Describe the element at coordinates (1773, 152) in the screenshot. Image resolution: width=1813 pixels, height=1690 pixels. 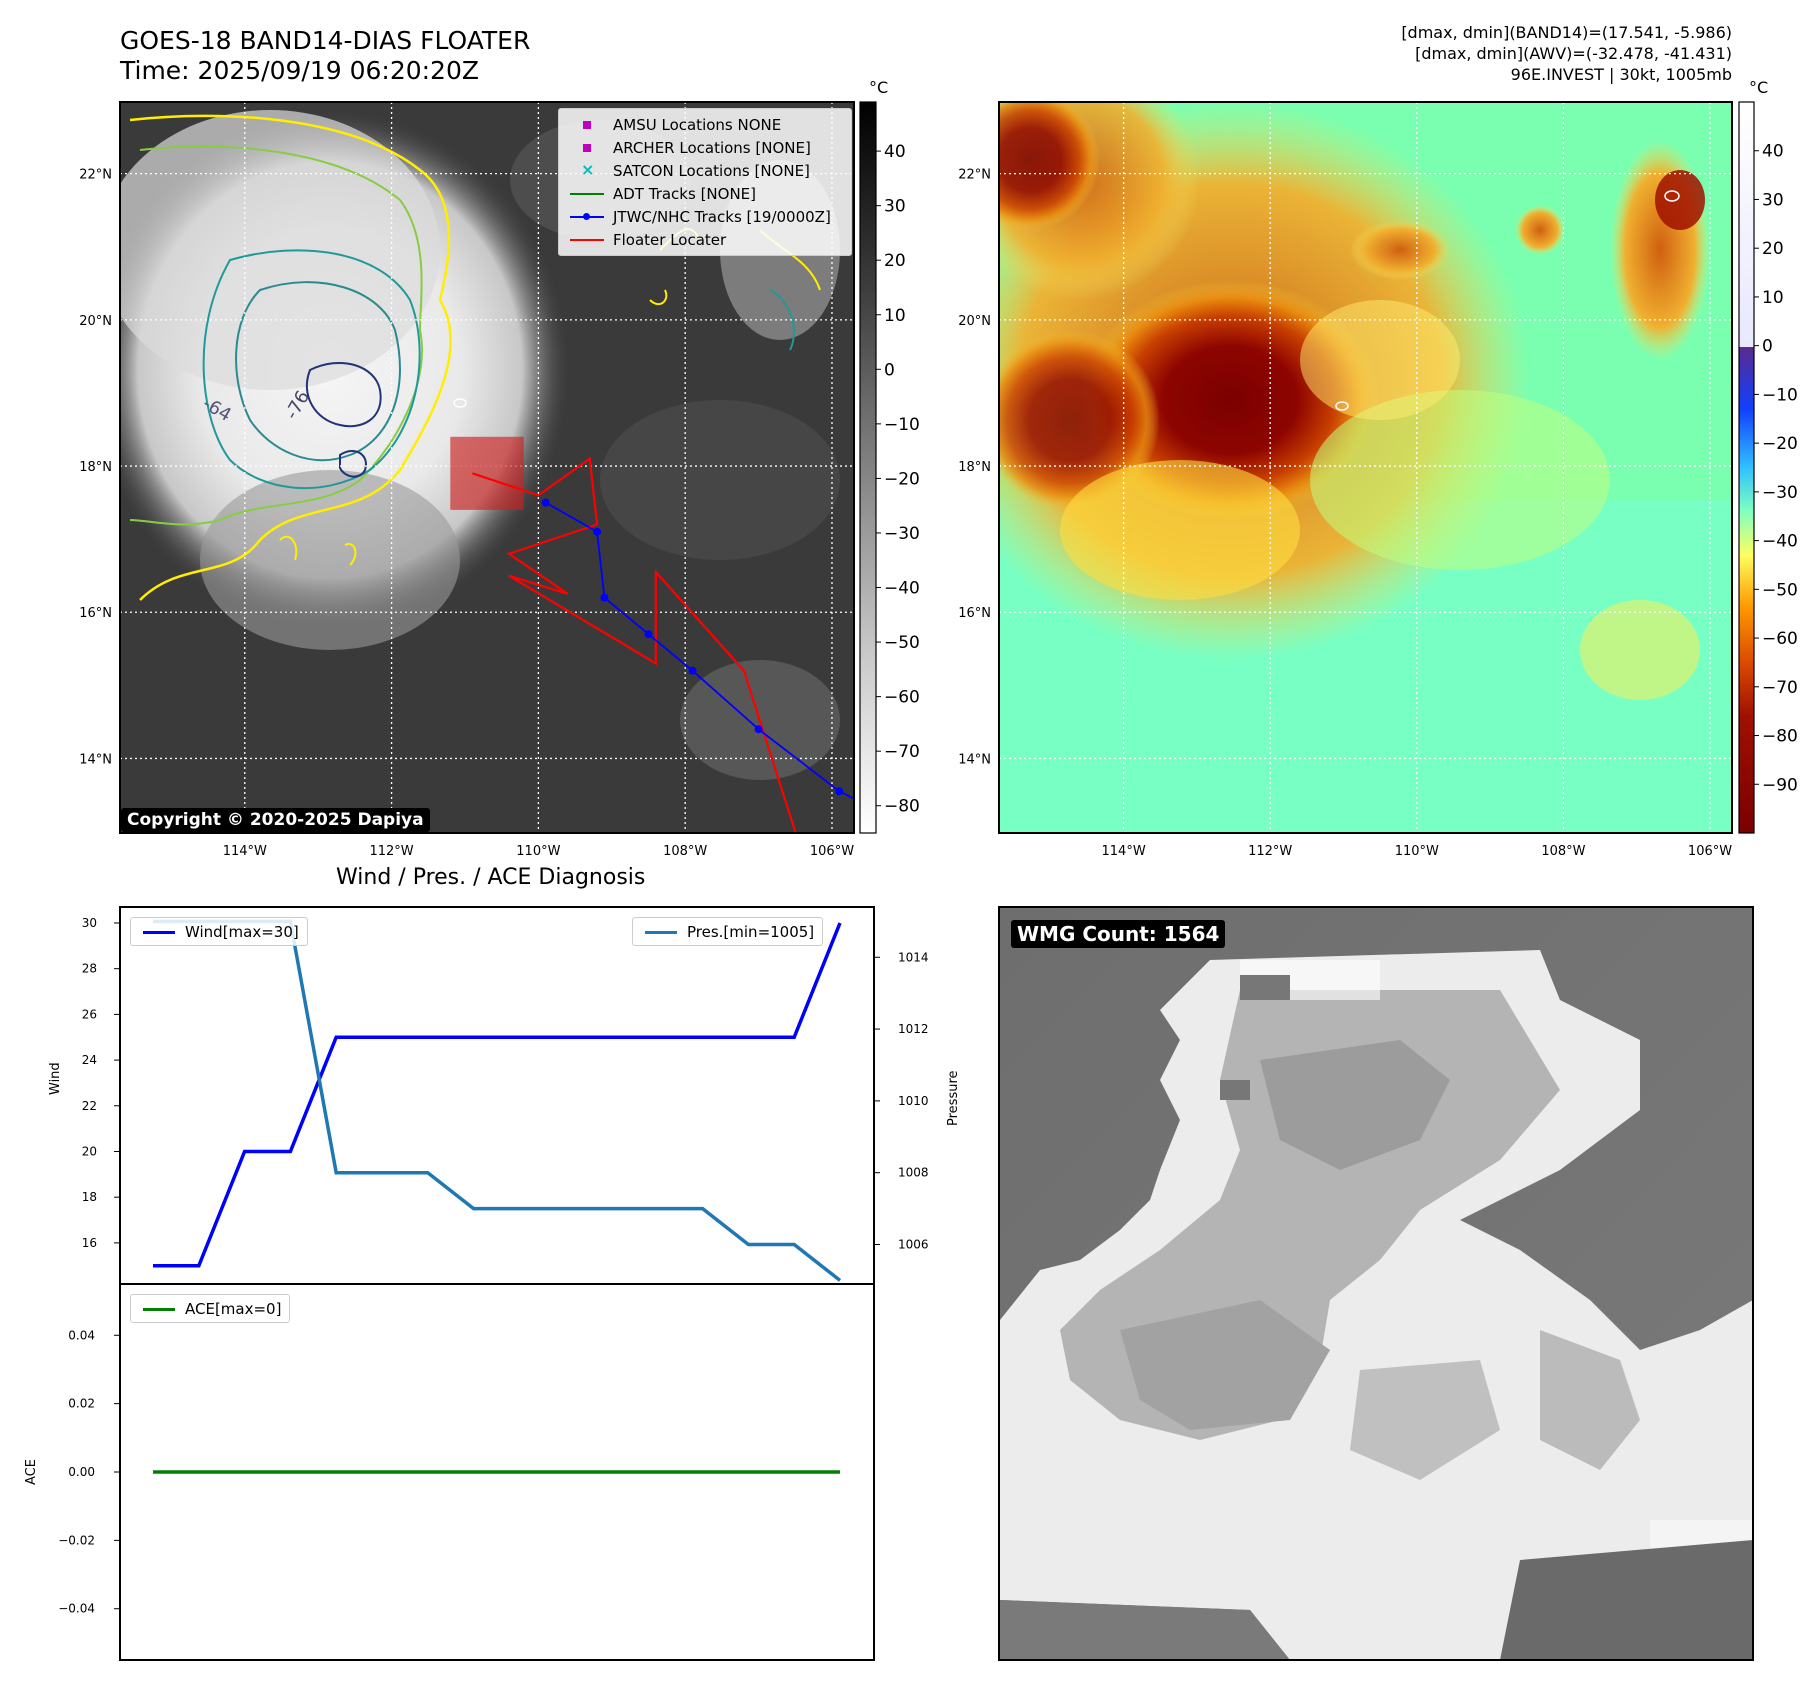
I see `colorbar-tick-label: 40` at that location.